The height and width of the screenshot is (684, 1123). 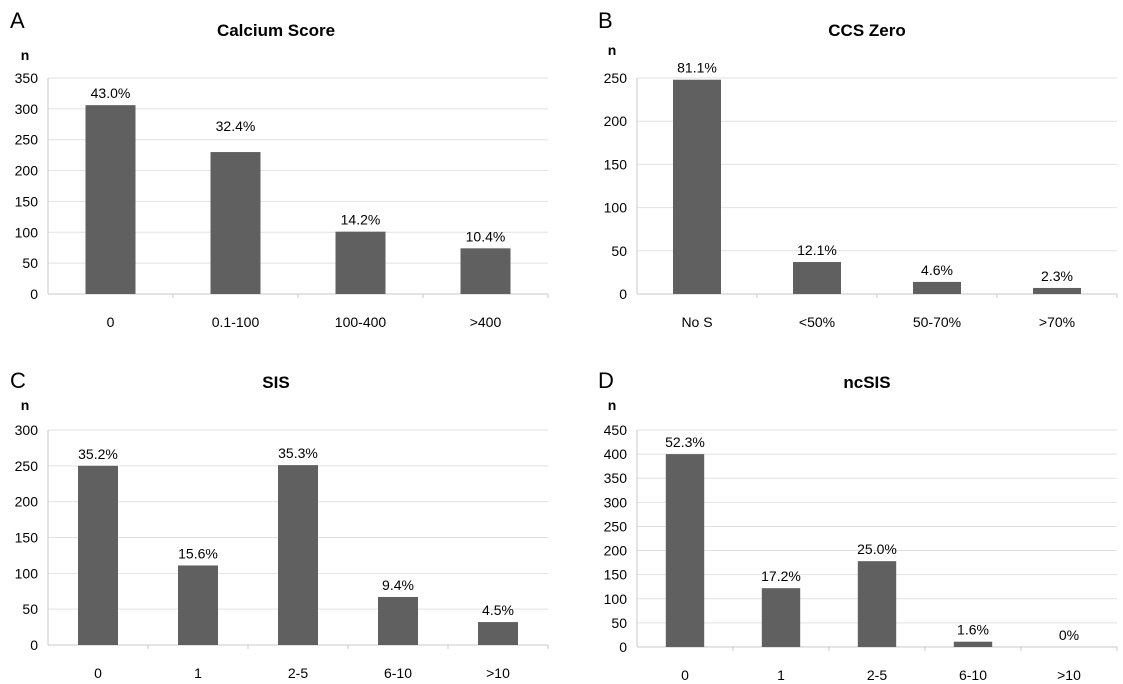 I want to click on data-label: 12.1%, so click(x=817, y=250).